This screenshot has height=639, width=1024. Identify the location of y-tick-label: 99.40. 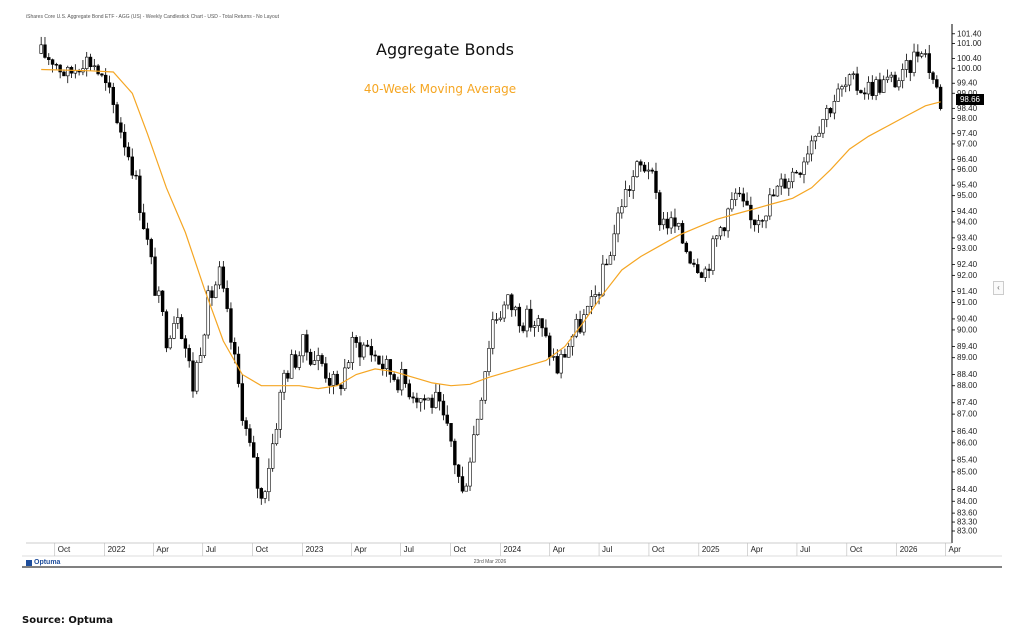
(967, 83).